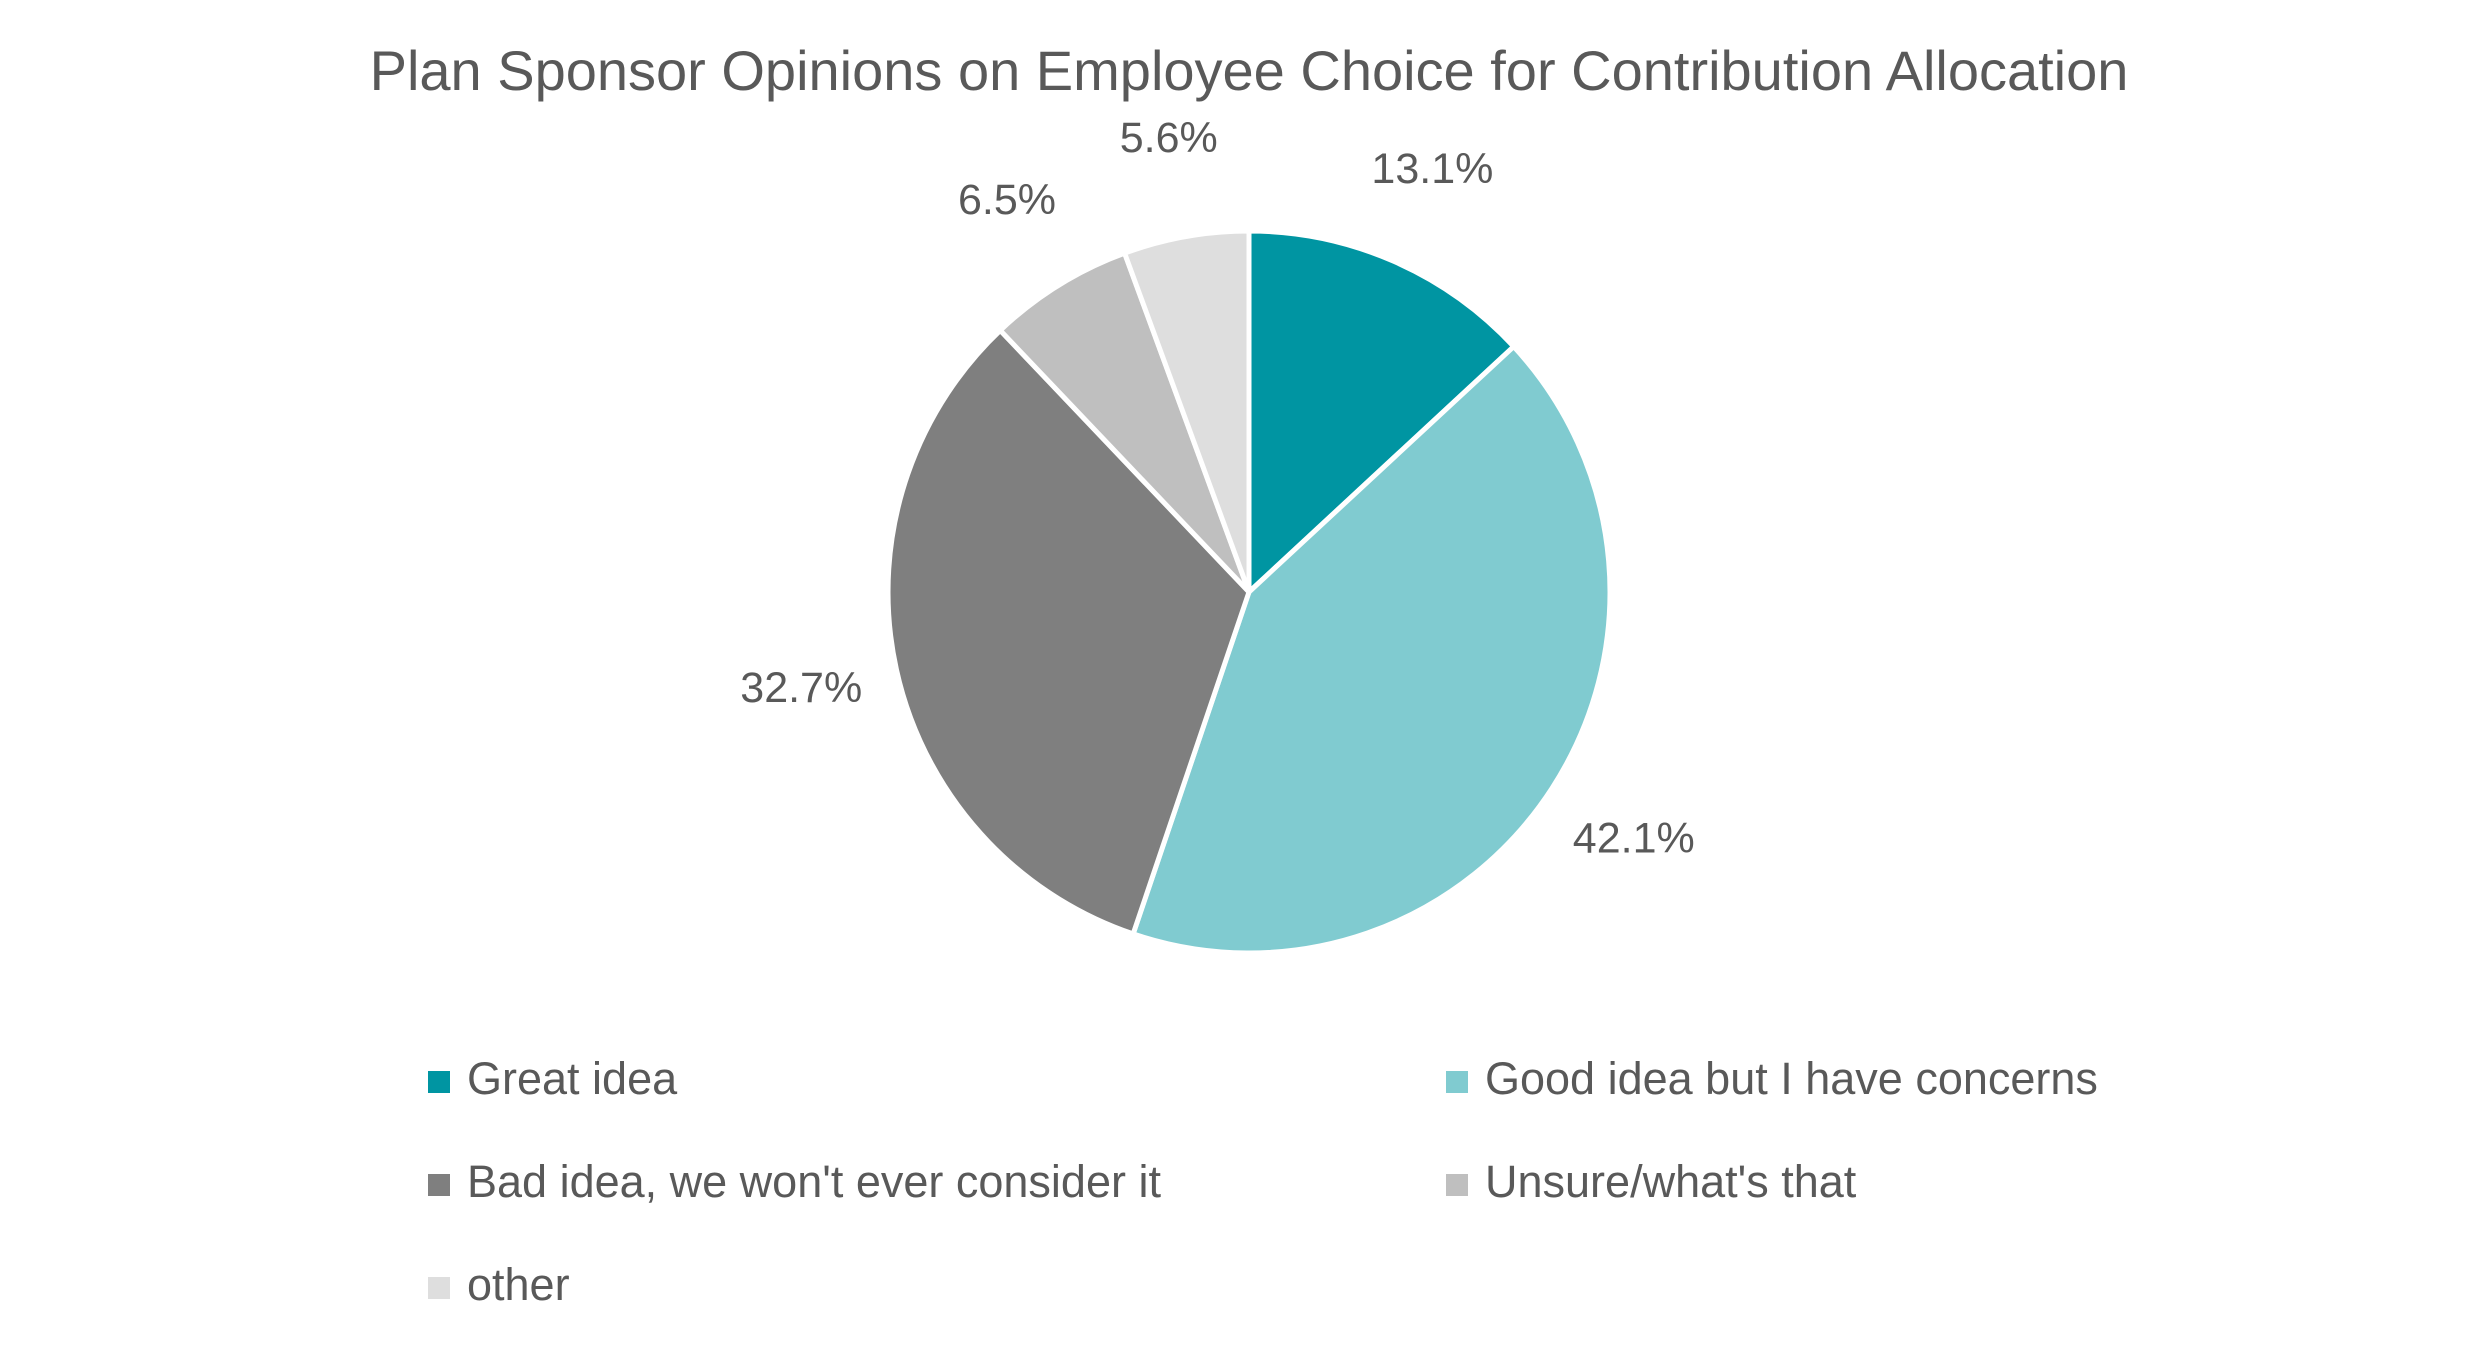 The image size is (2475, 1370). Describe the element at coordinates (1432, 169) in the screenshot. I see `data-label: 13.1%` at that location.